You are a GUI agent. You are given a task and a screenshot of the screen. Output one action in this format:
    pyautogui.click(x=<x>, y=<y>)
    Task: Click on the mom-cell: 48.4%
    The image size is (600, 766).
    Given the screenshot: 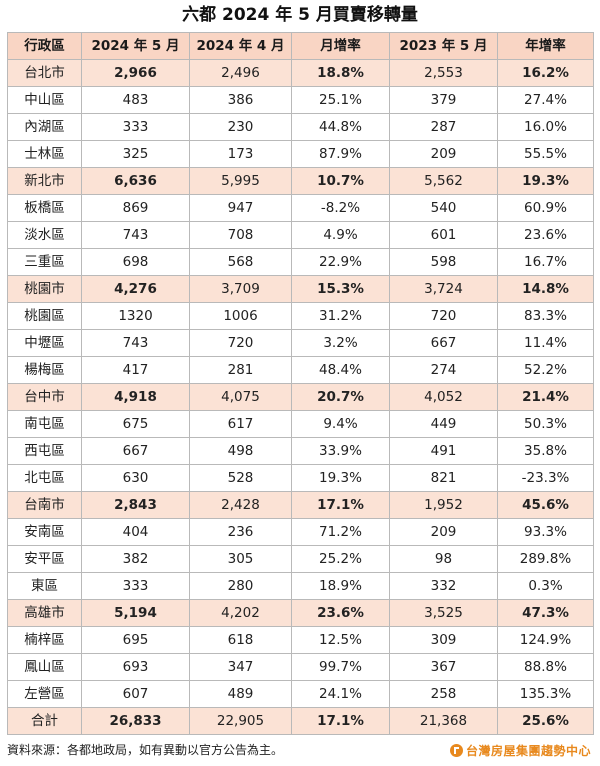 What is the action you would take?
    pyautogui.click(x=340, y=370)
    